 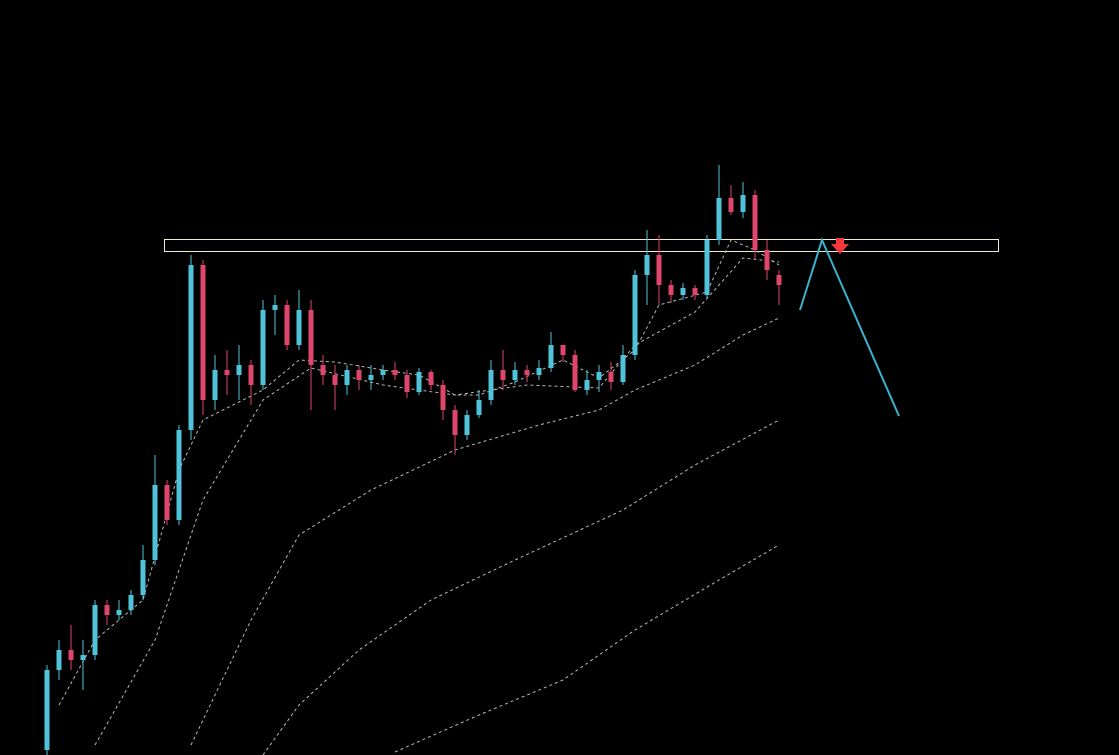 What do you see at coordinates (581, 245) in the screenshot?
I see `resistance-zone` at bounding box center [581, 245].